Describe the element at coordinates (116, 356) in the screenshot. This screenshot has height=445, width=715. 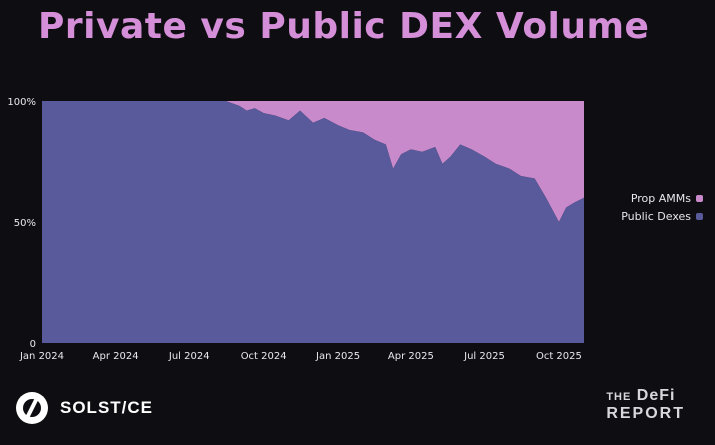
I see `x-tick-label: Apr 2024` at that location.